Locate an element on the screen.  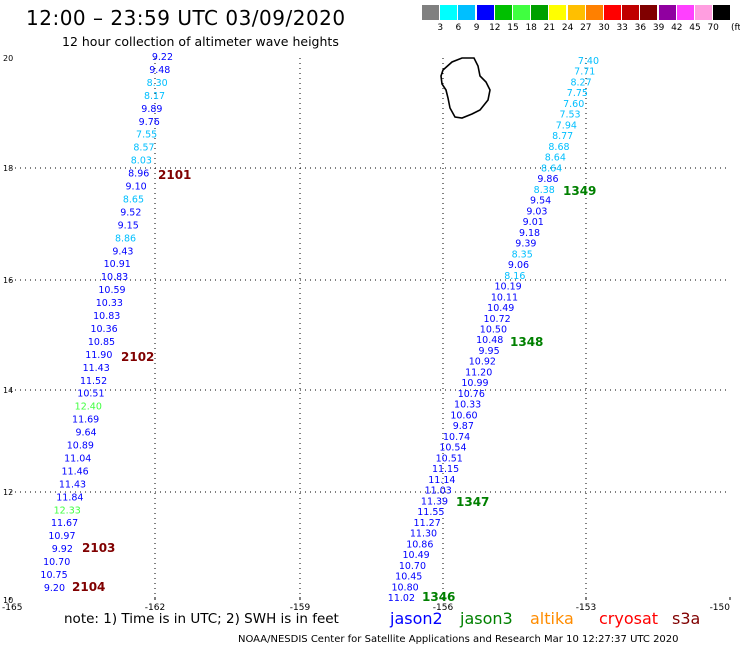
swh-label-right-track: 11.03 is located at coordinates (438, 491).